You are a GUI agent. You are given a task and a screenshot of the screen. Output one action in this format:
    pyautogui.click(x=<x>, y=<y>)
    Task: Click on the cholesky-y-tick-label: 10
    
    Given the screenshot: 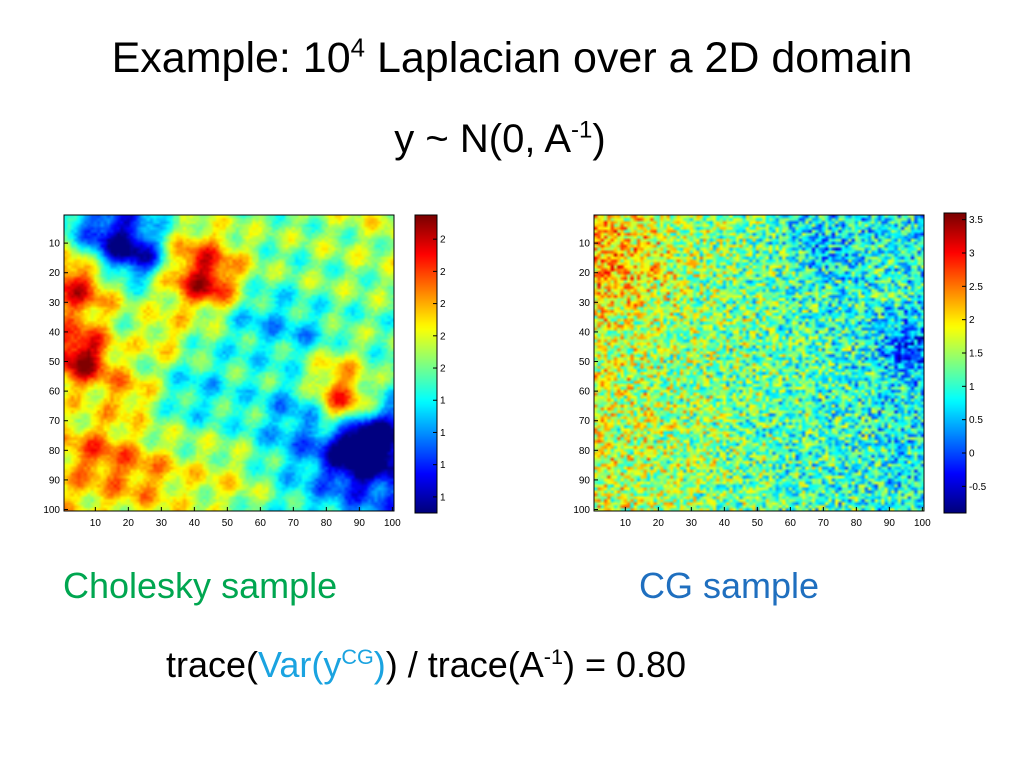 What is the action you would take?
    pyautogui.click(x=55, y=244)
    